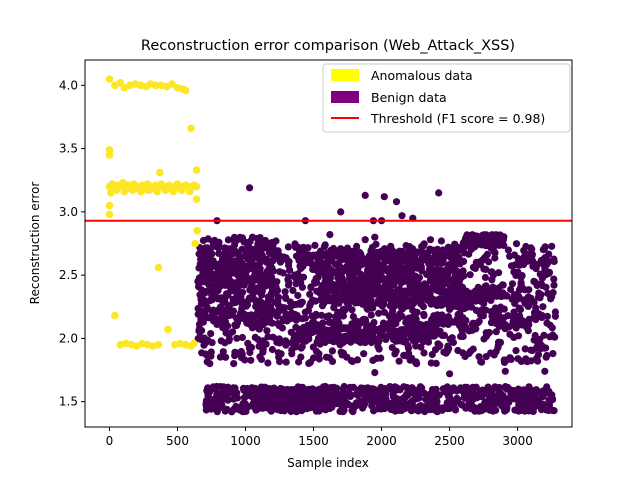 The image size is (640, 480). Describe the element at coordinates (35, 243) in the screenshot. I see `y-axis-label: Reconstruction error` at that location.